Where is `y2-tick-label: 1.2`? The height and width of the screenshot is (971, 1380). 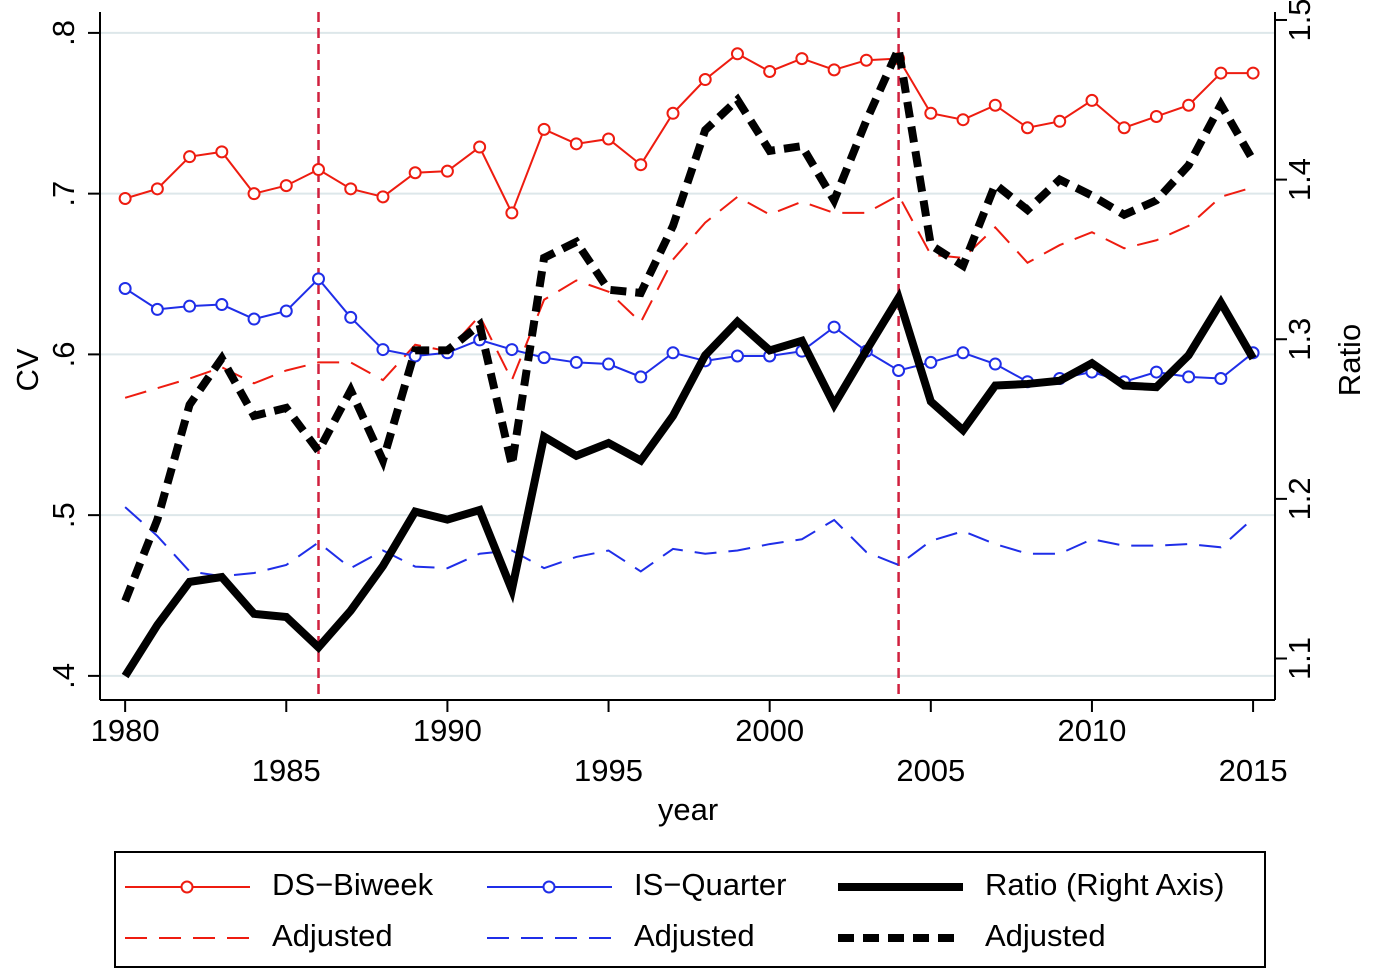
y2-tick-label: 1.2 is located at coordinates (1299, 498).